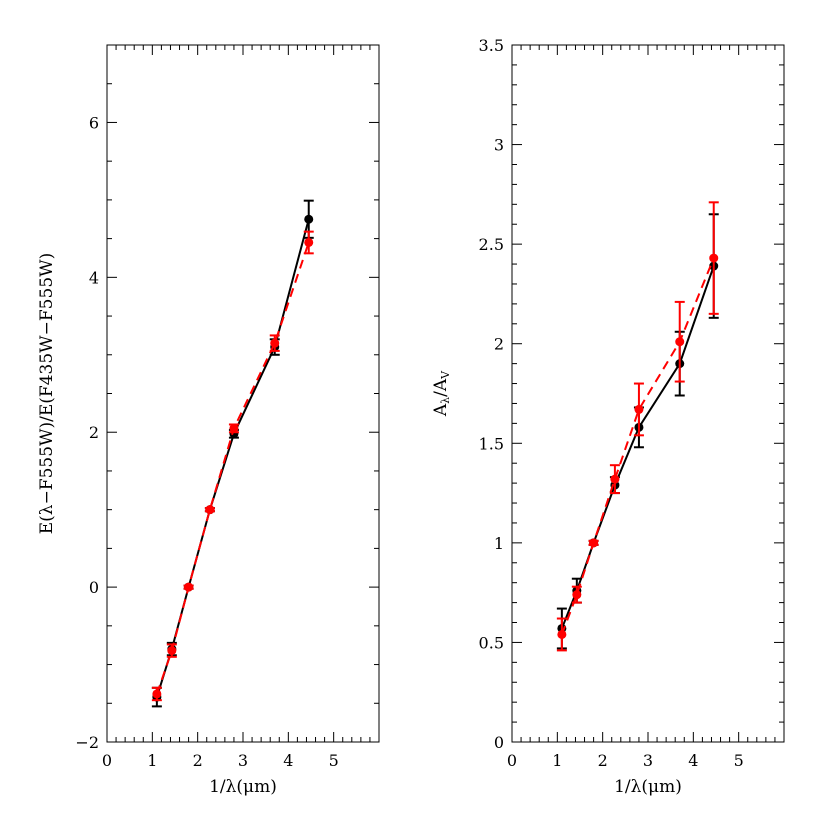 The width and height of the screenshot is (830, 830). I want to click on y-axis-label: E(λ−F555W)/E(F435W−F555W), so click(47, 394).